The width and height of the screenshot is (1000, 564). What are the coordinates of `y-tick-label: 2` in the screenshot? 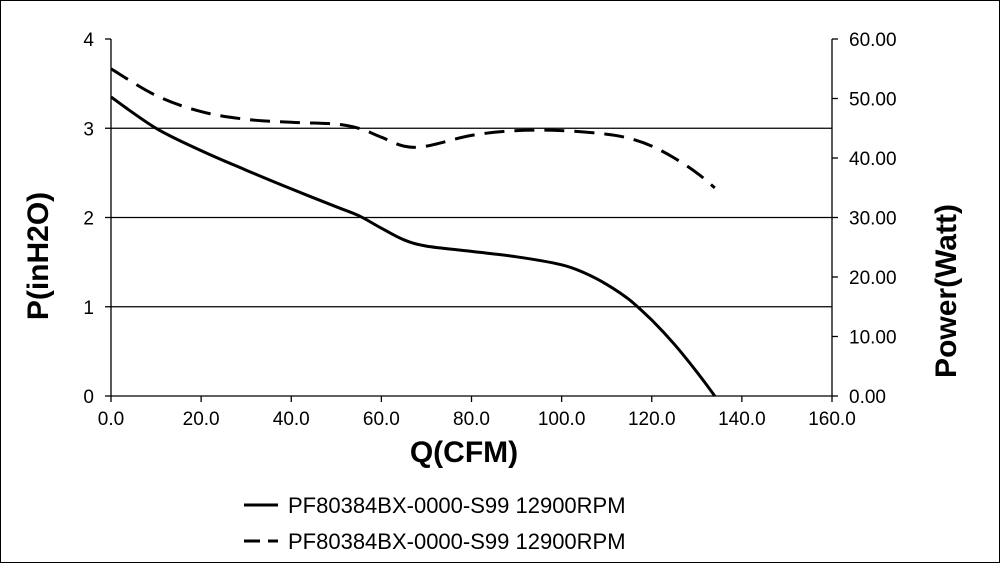 It's located at (88, 219).